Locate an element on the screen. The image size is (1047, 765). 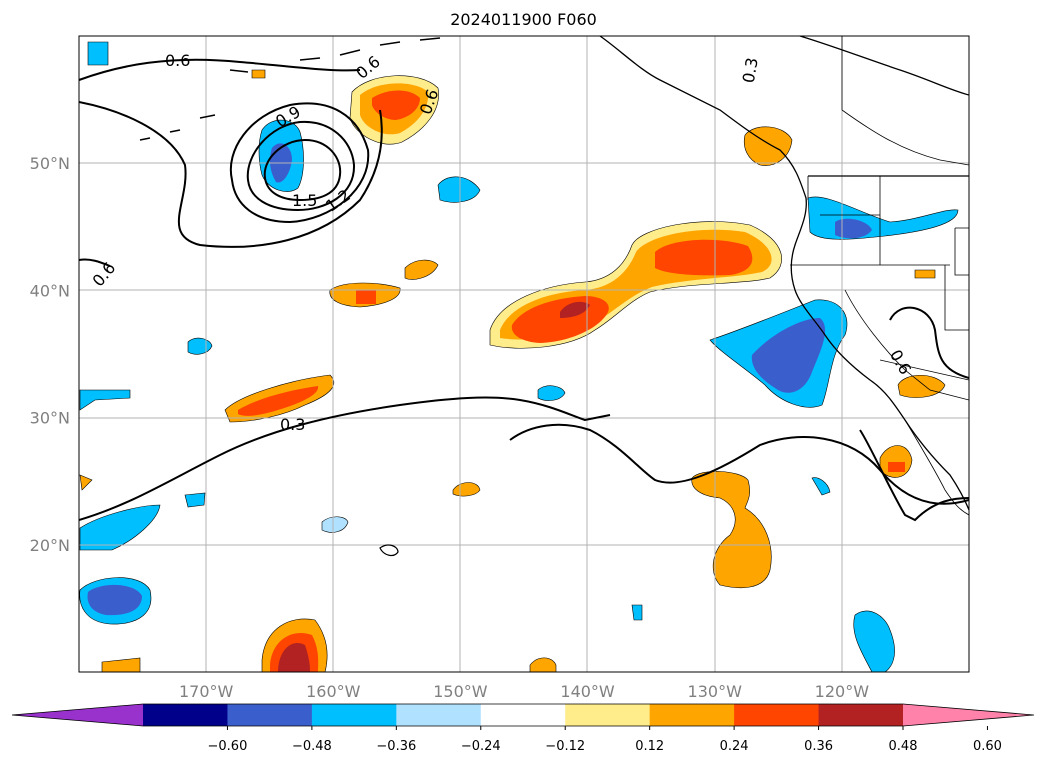
colorbar-extend-low is located at coordinates (77, 715).